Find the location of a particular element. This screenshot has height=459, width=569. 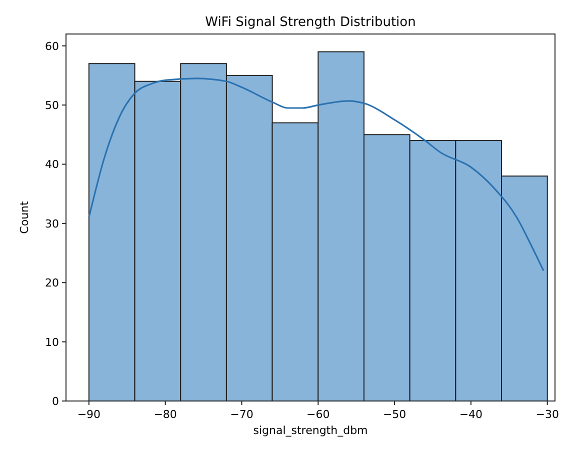

y-tick-label: 40 is located at coordinates (52, 165).